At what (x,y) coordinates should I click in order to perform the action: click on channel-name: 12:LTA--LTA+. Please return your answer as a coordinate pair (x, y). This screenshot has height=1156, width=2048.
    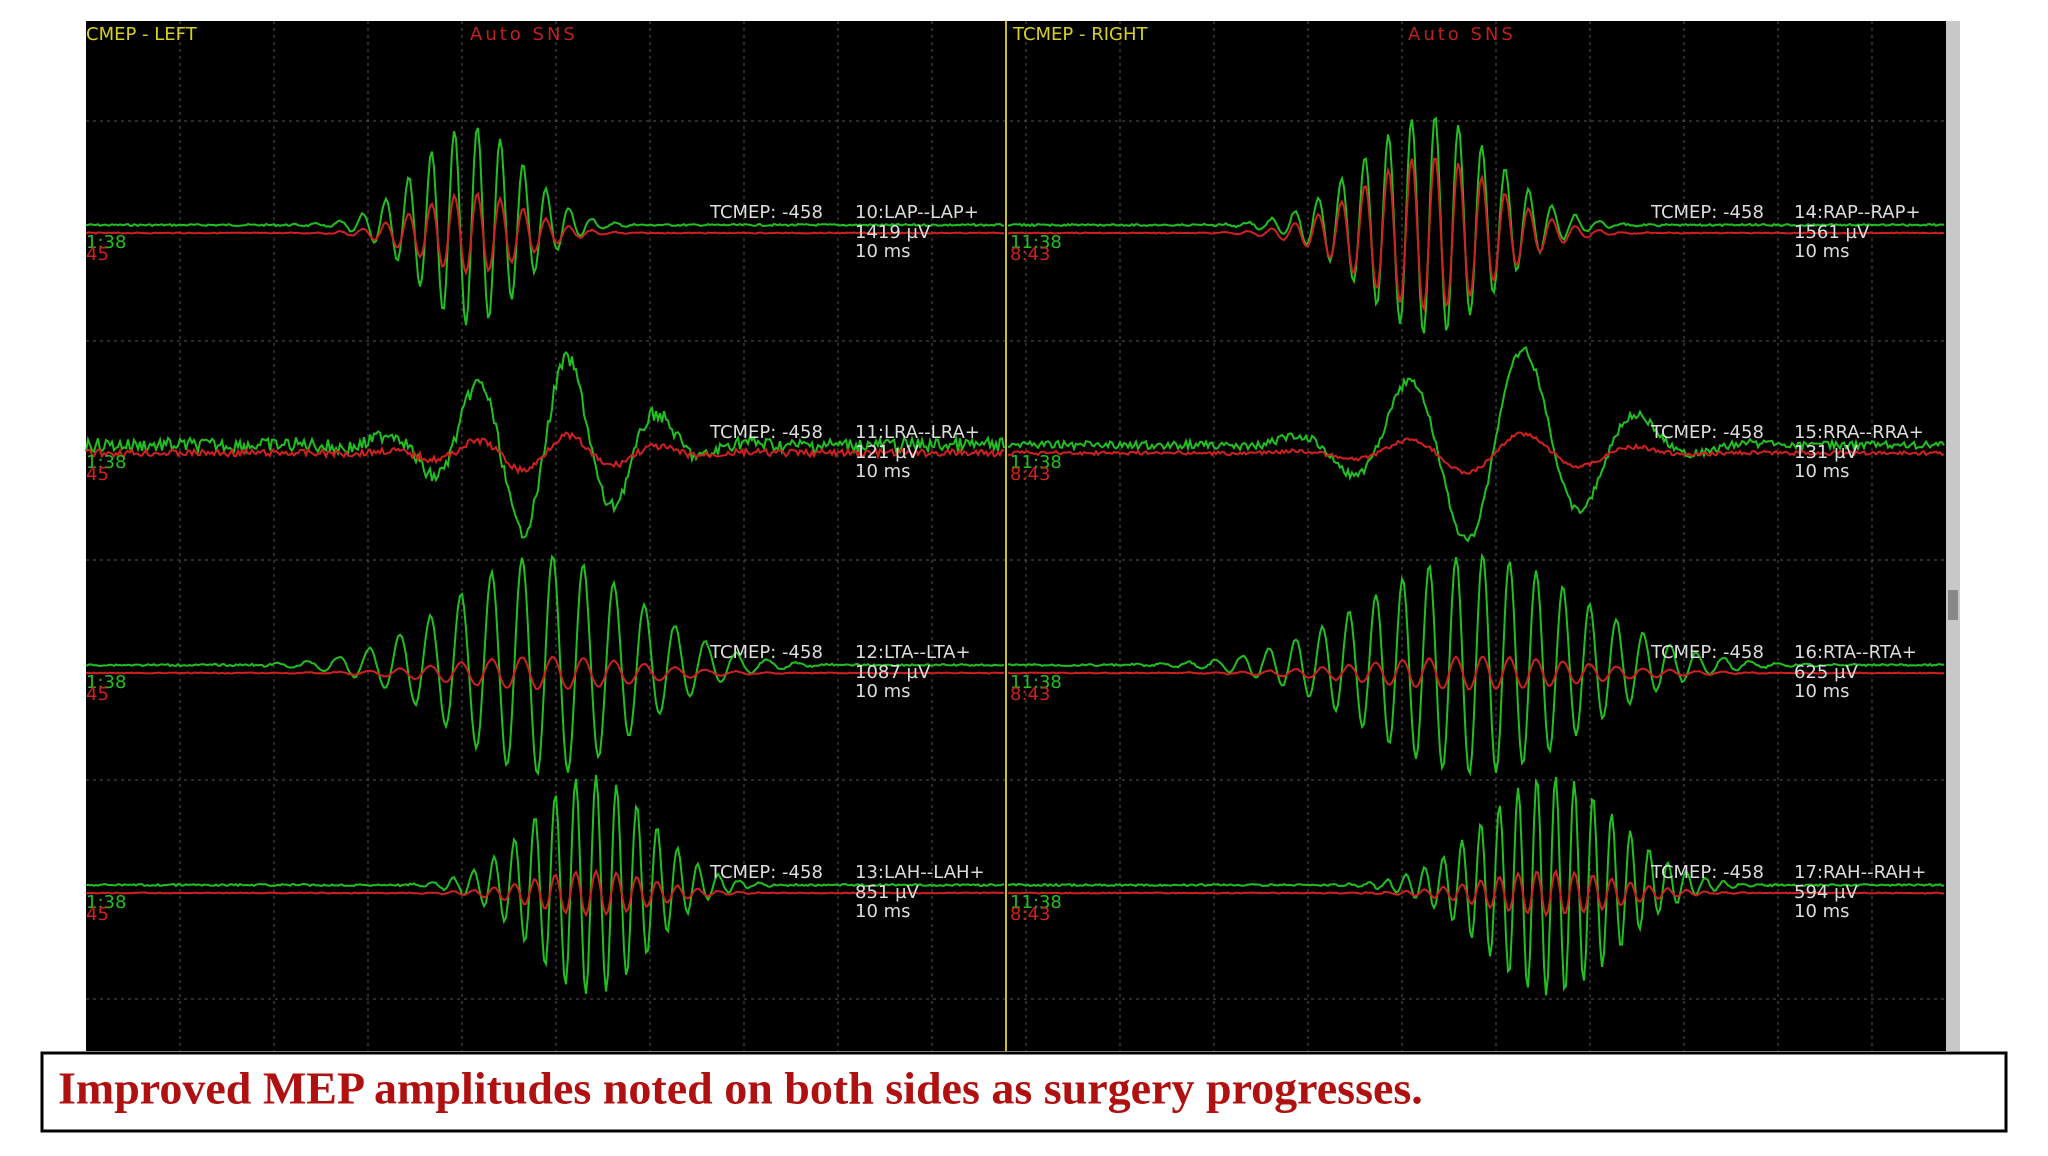
    Looking at the image, I should click on (913, 652).